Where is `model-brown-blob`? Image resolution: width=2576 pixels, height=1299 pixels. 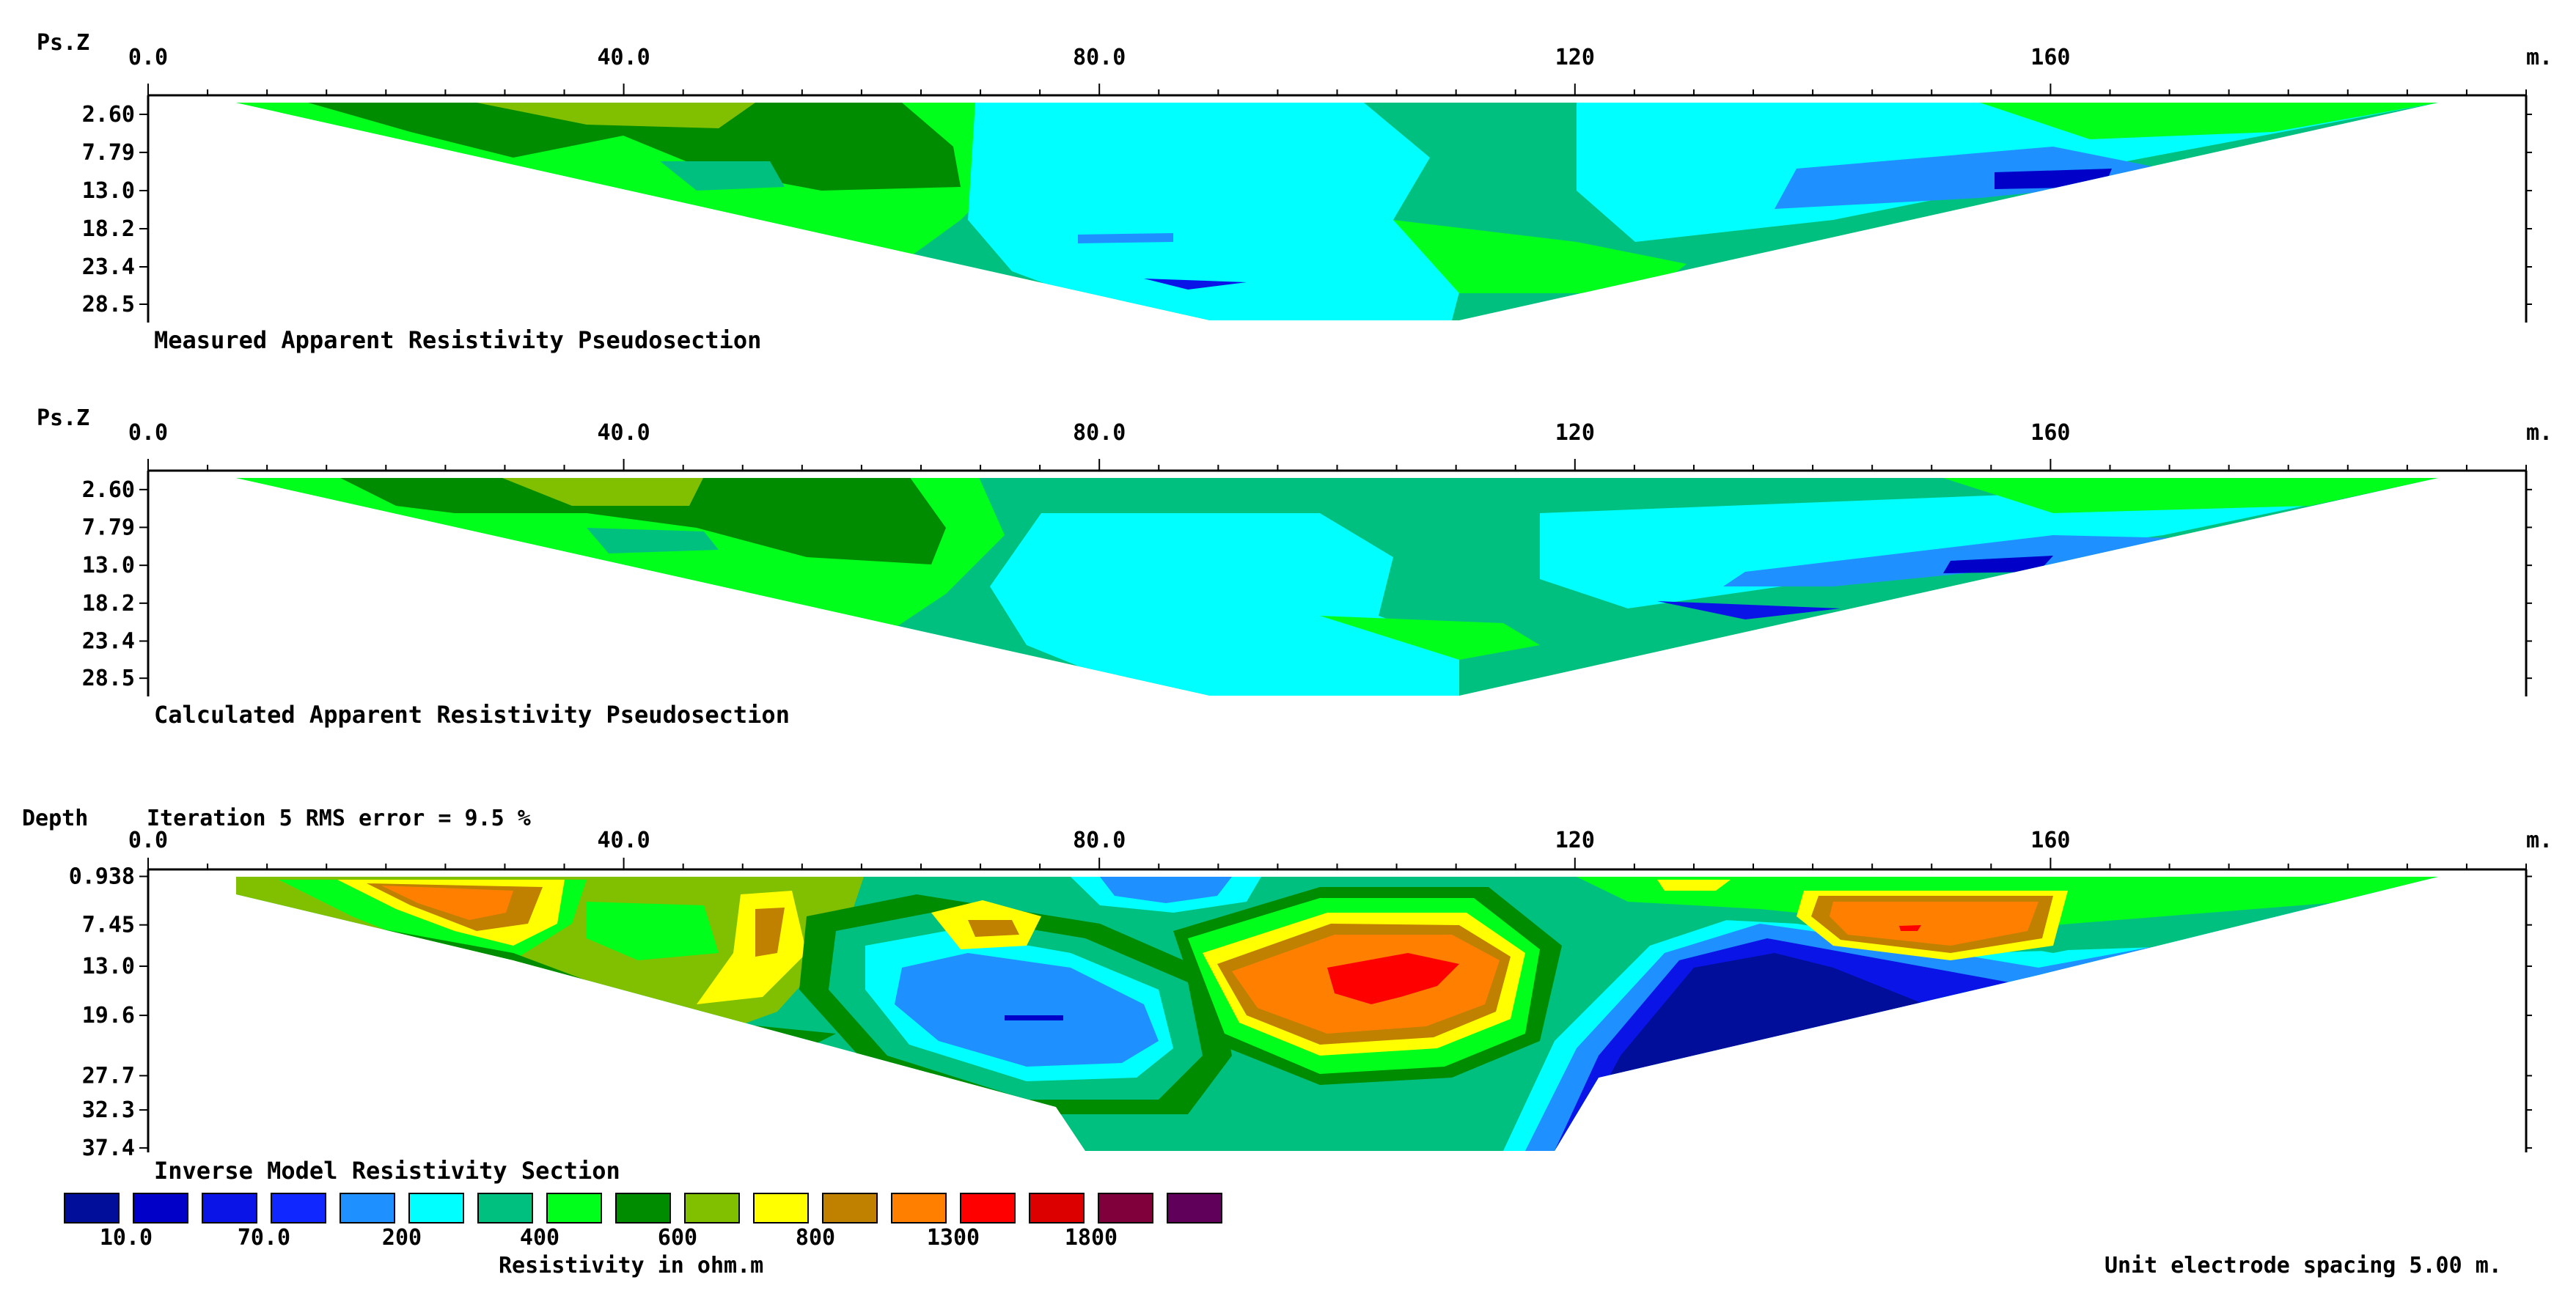
model-brown-blob is located at coordinates (770, 932).